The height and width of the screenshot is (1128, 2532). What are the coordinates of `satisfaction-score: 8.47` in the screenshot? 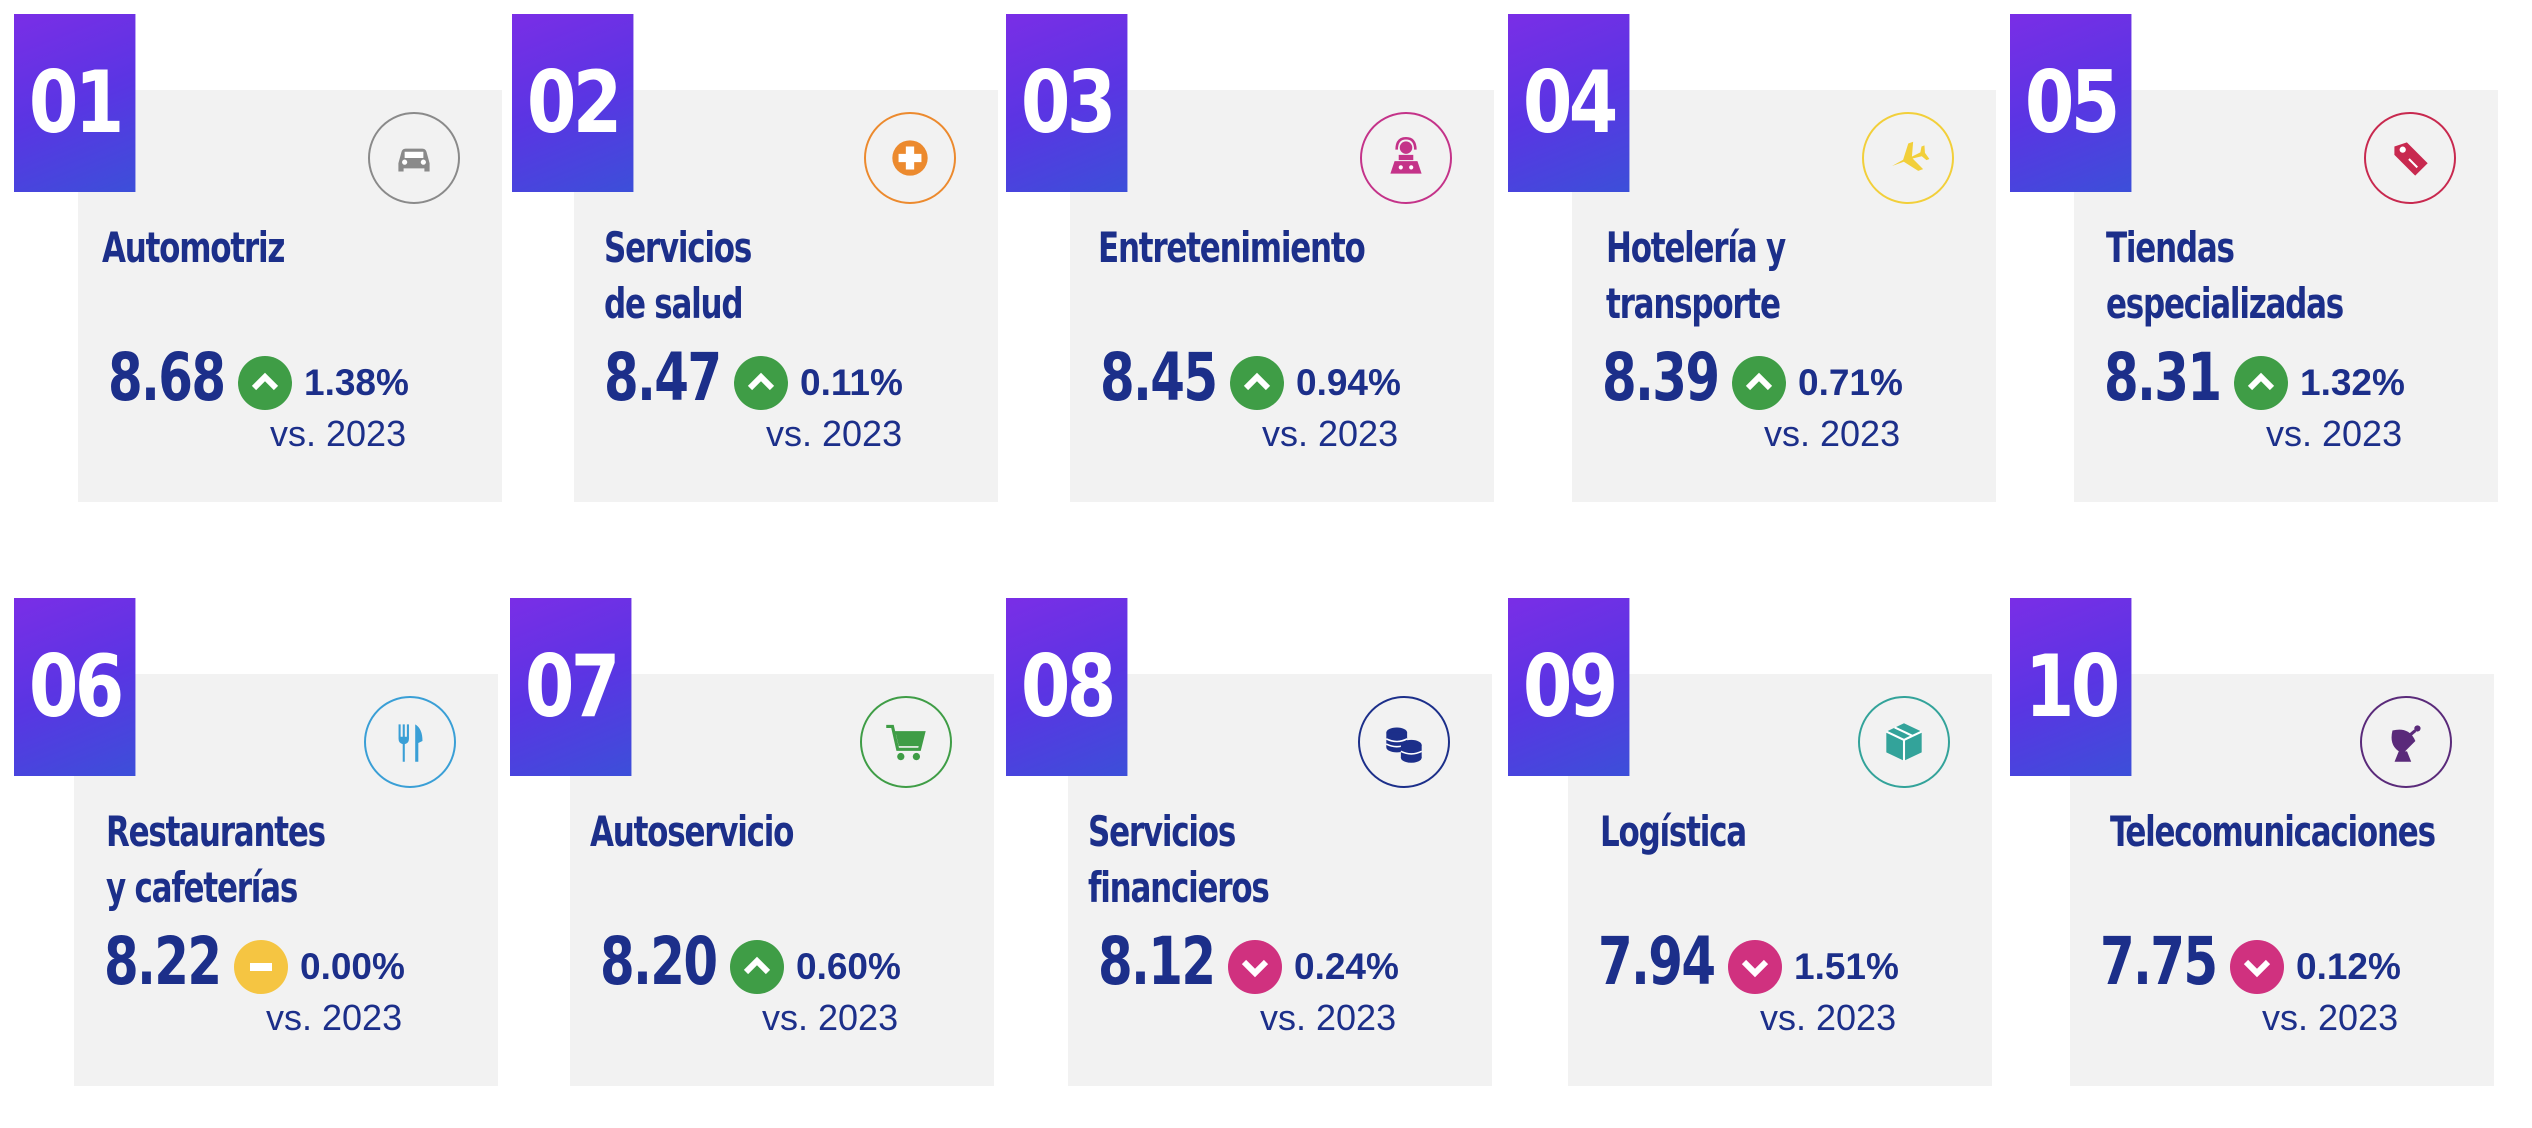 It's located at (663, 377).